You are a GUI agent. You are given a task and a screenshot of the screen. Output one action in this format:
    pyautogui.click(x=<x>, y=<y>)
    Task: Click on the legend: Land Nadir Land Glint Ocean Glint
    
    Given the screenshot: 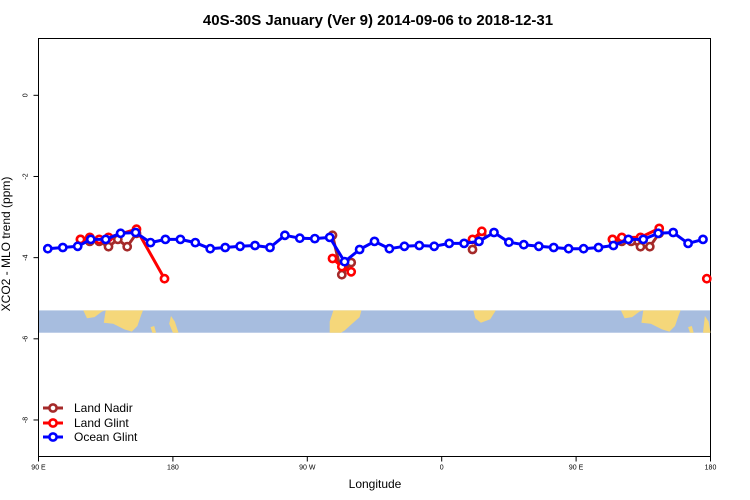 What is the action you would take?
    pyautogui.click(x=90, y=422)
    